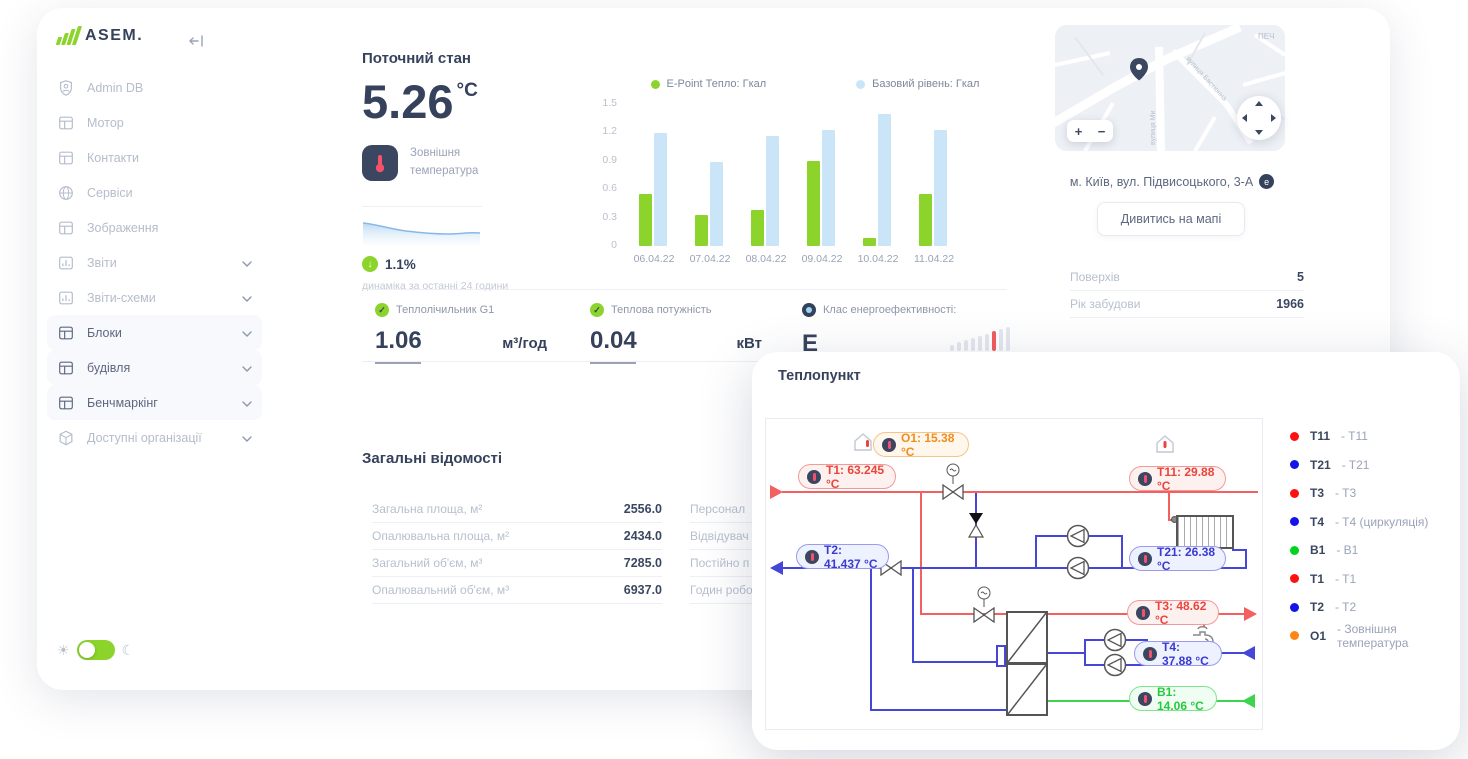 The width and height of the screenshot is (1468, 759). What do you see at coordinates (1346, 493) in the screenshot?
I see `sensor-desc: - T3` at bounding box center [1346, 493].